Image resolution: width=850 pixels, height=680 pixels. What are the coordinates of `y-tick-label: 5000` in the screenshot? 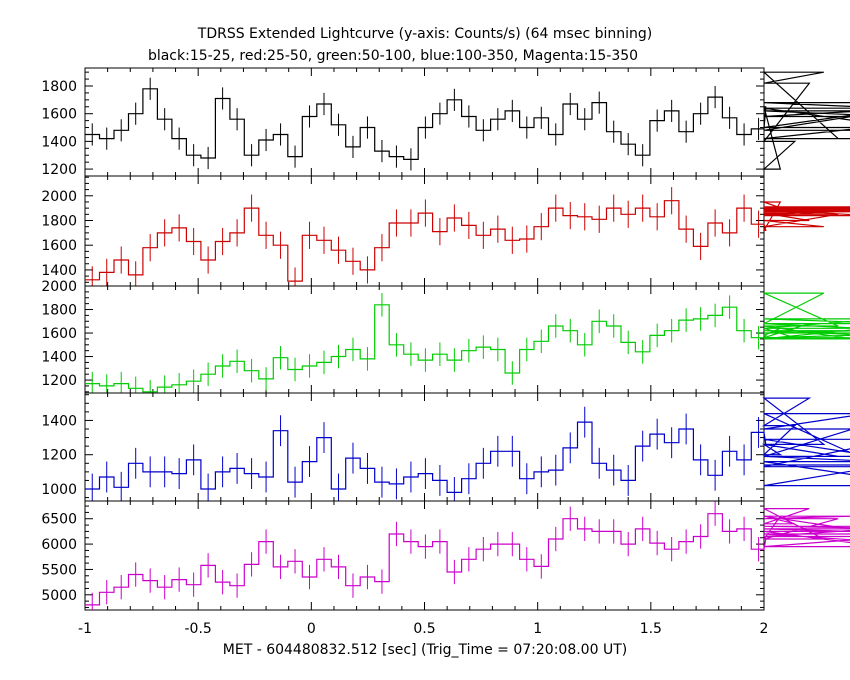 It's located at (59, 596).